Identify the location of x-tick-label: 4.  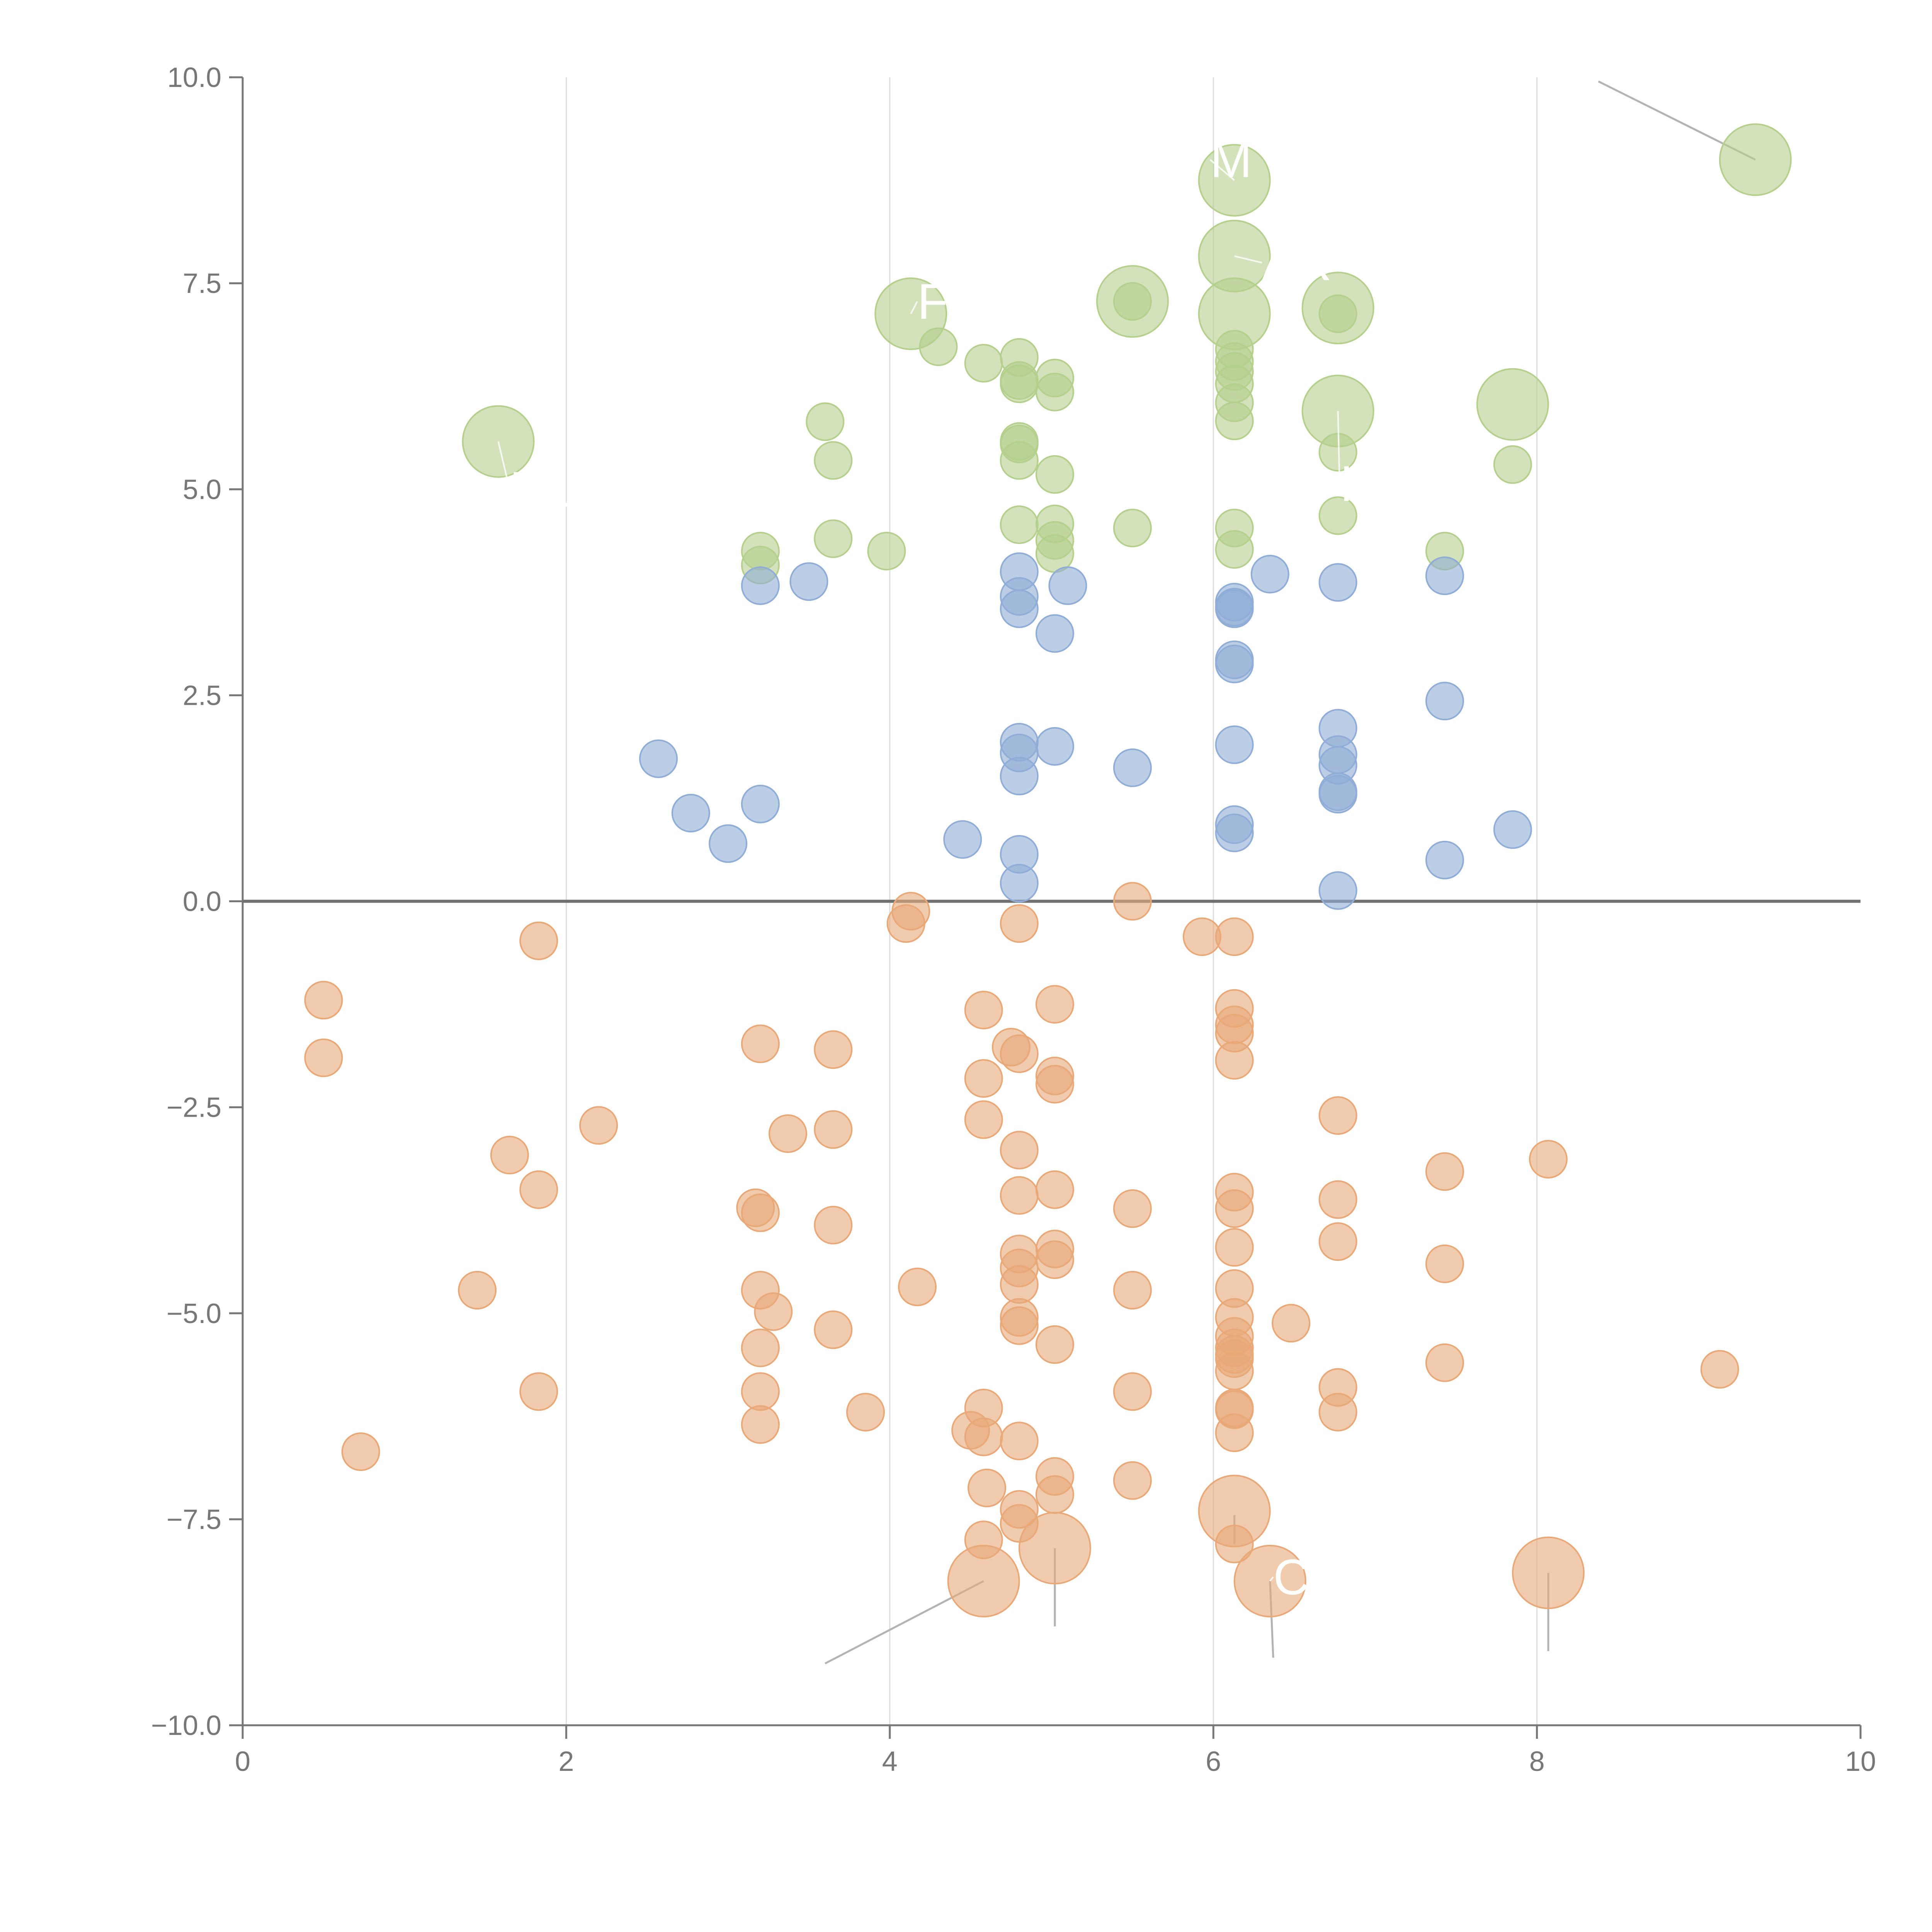
(890, 1761).